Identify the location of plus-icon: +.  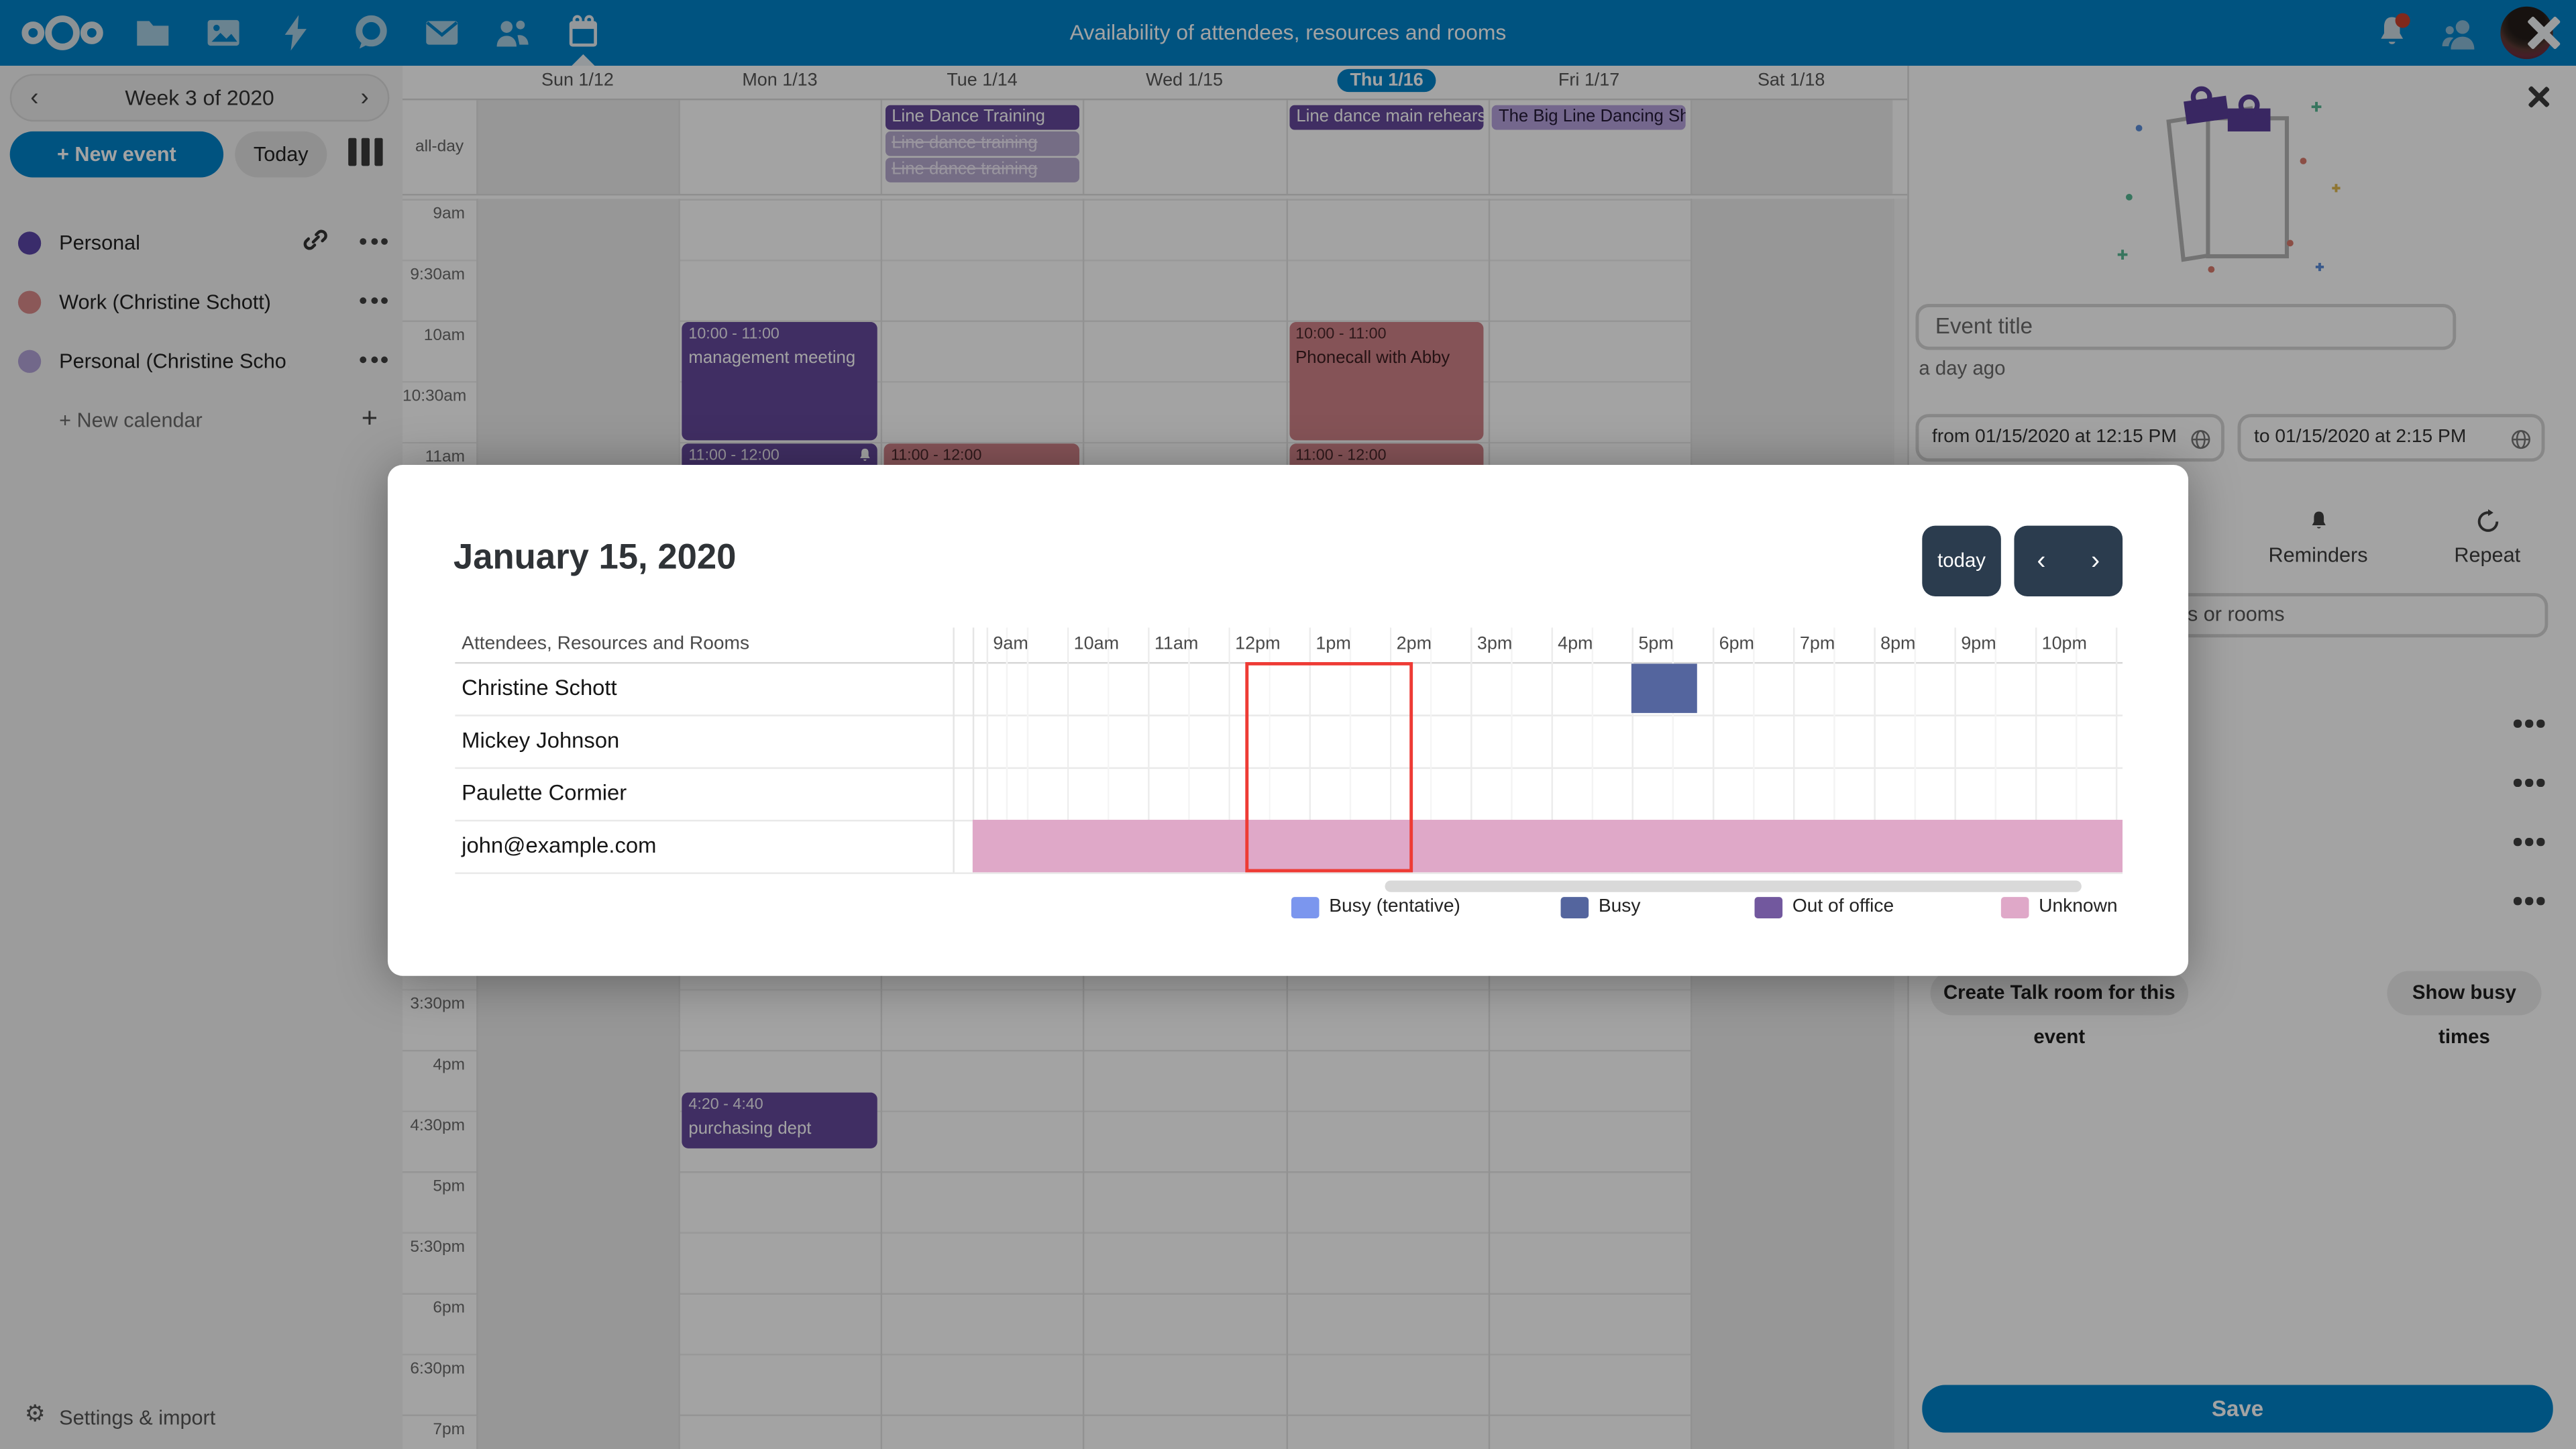
(369, 418).